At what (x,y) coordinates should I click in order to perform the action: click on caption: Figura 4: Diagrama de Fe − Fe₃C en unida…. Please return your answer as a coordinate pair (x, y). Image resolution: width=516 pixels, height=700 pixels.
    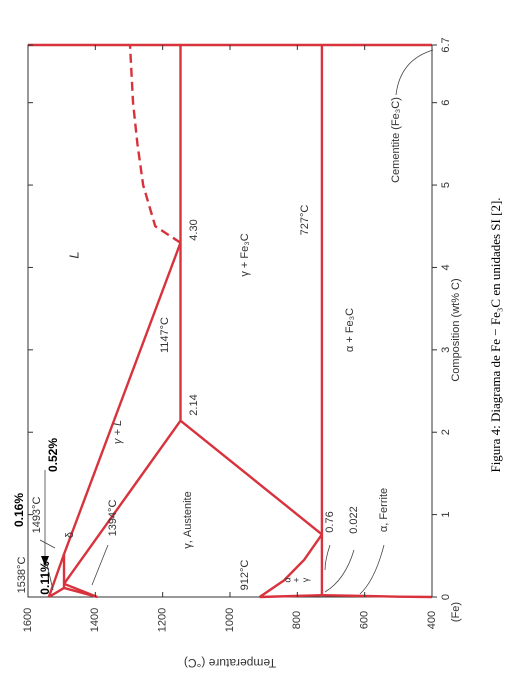
    Looking at the image, I should click on (495, 334).